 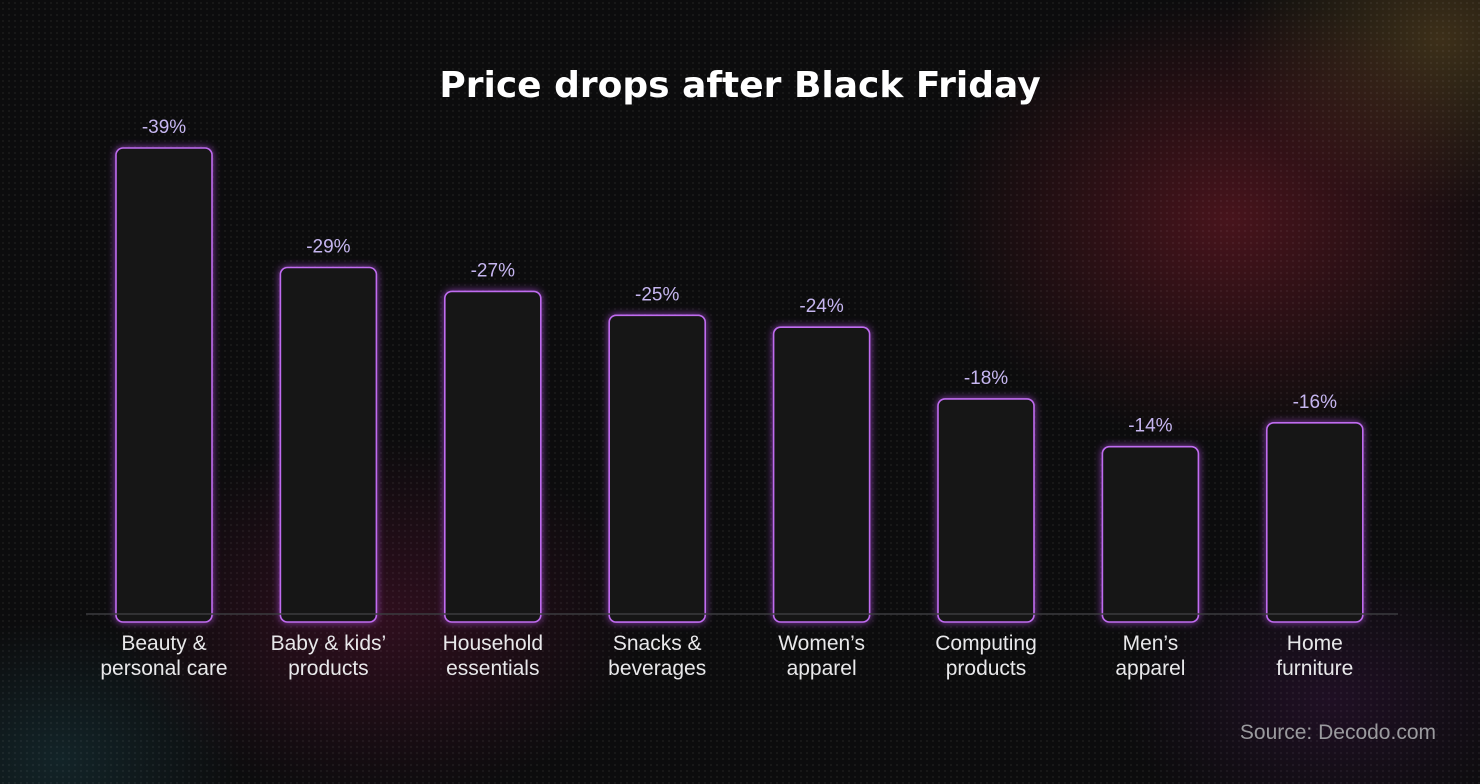 What do you see at coordinates (986, 378) in the screenshot?
I see `bar-value-label: -18%` at bounding box center [986, 378].